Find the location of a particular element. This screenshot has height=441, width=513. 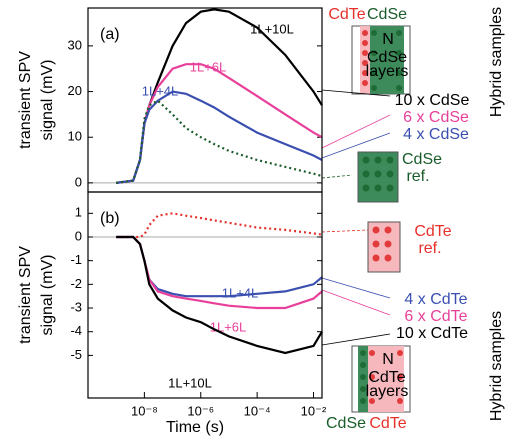

y-tick-label: 30 is located at coordinates (75, 44).